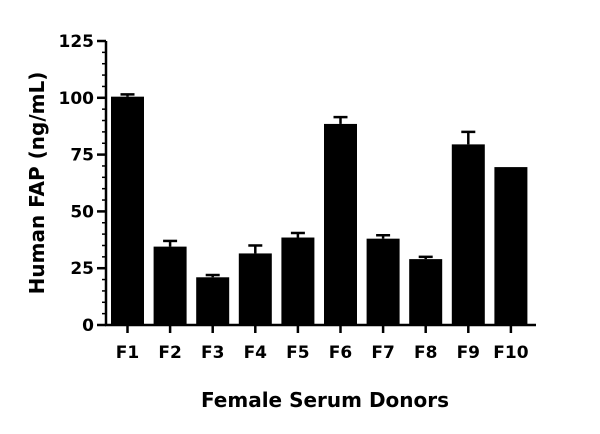 This screenshot has width=600, height=434. Describe the element at coordinates (127, 210) in the screenshot. I see `bar-F1` at that location.